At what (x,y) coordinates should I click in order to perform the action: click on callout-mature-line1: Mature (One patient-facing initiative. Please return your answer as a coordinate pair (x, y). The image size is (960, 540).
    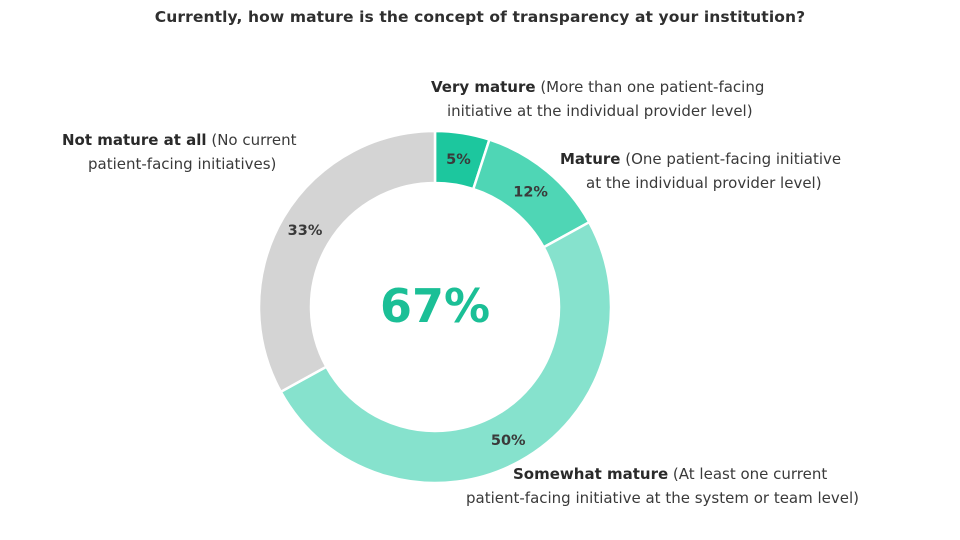
    Looking at the image, I should click on (700, 159).